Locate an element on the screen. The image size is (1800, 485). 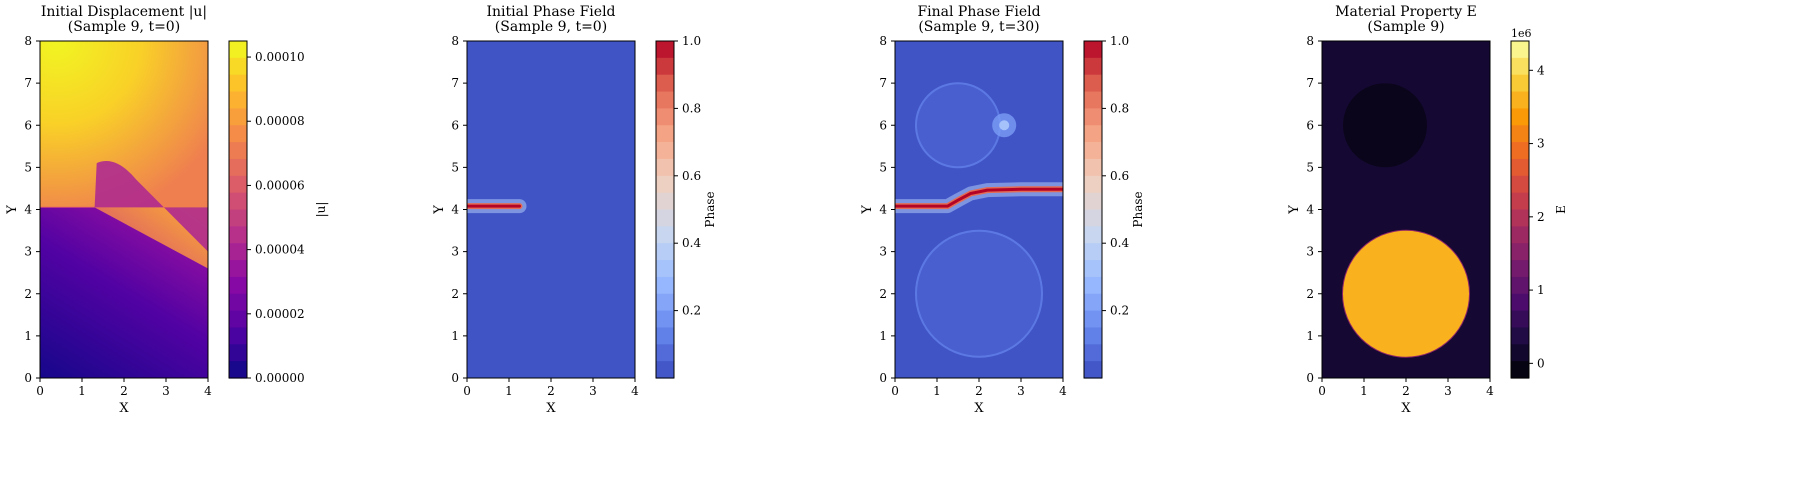
colorbar-tick-label: 0.00000 is located at coordinates (280, 378).